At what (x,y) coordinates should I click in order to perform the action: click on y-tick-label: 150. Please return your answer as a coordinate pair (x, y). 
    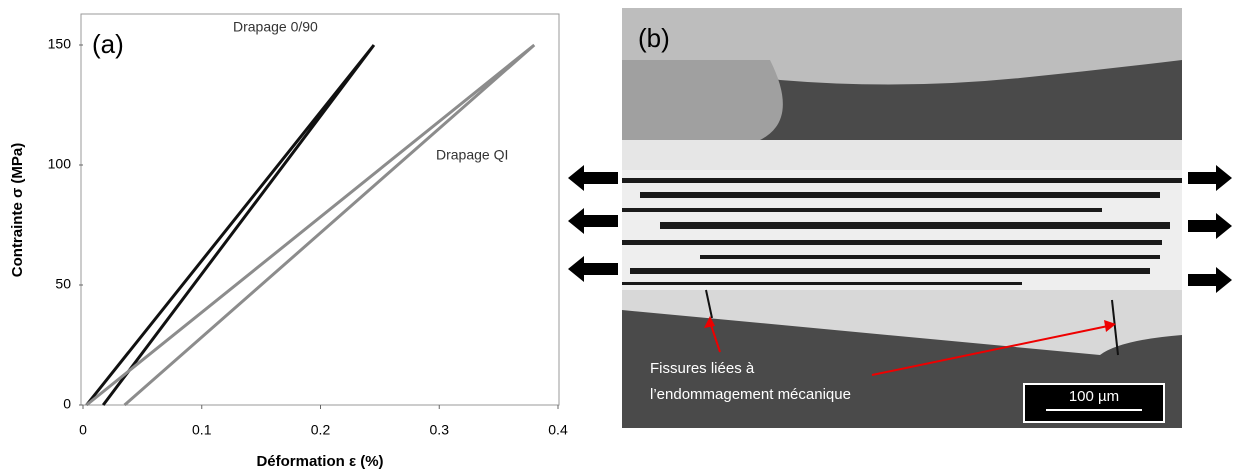
    Looking at the image, I should click on (60, 44).